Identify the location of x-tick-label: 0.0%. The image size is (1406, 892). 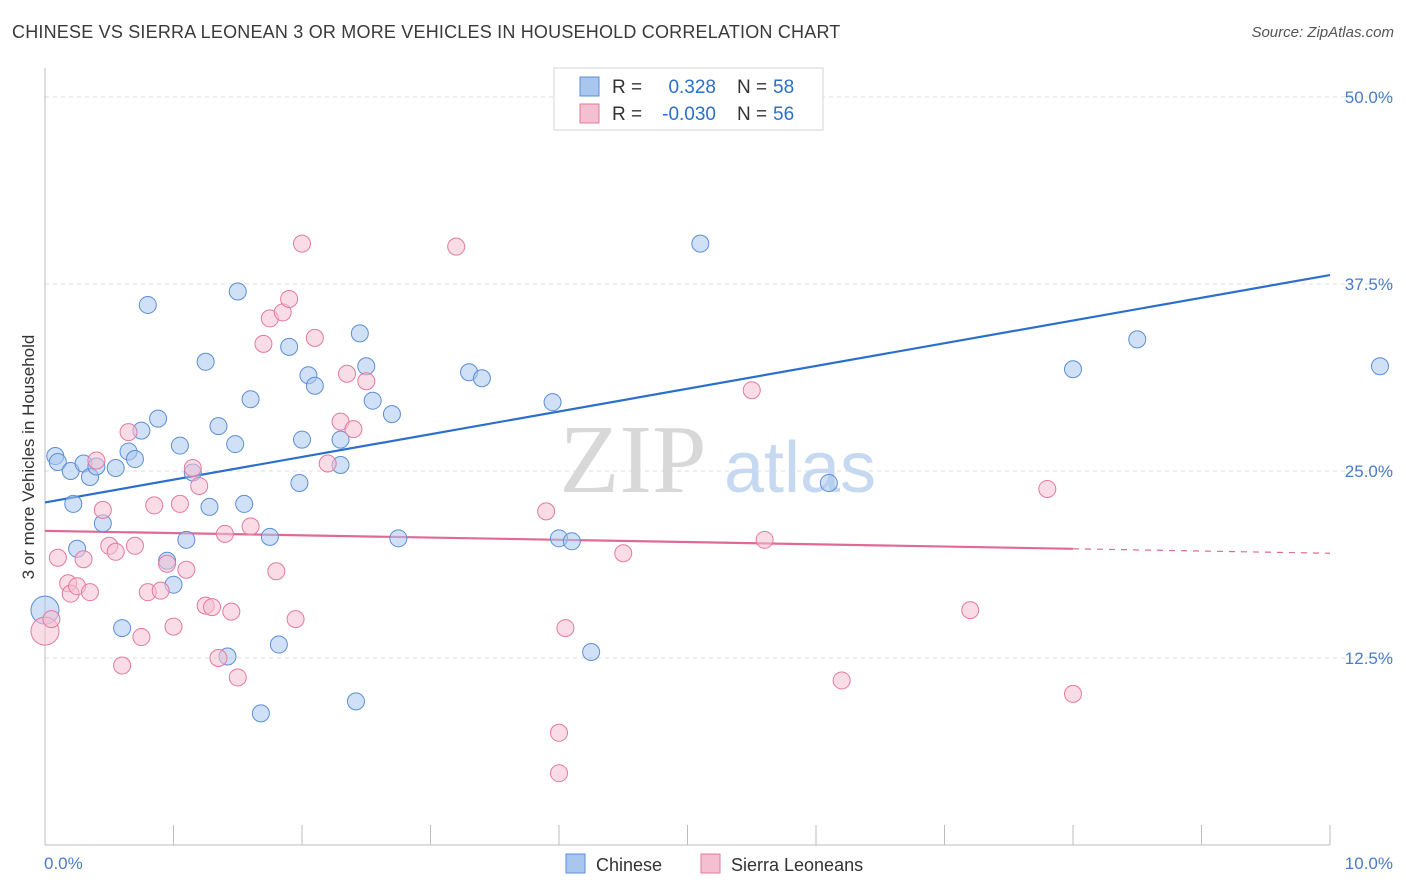
(63, 863).